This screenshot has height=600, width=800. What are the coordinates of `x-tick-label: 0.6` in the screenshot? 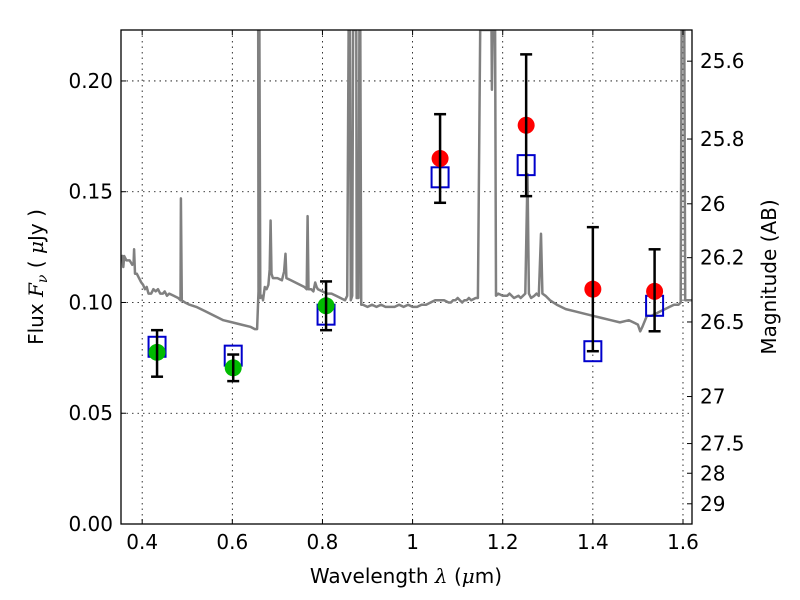 It's located at (232, 542).